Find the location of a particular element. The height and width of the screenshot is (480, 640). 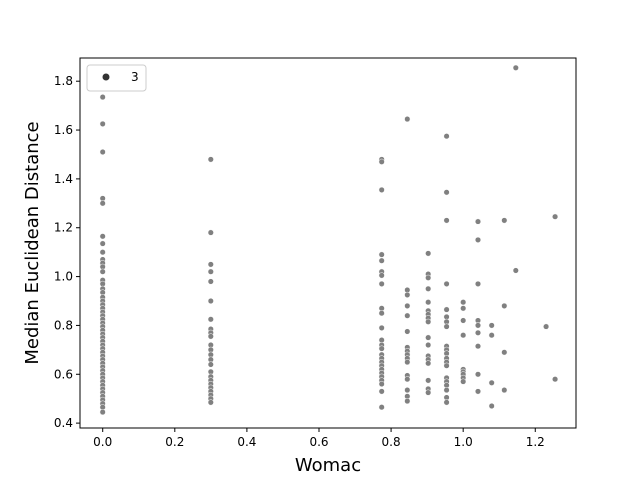

legend: 3 is located at coordinates (116, 78).